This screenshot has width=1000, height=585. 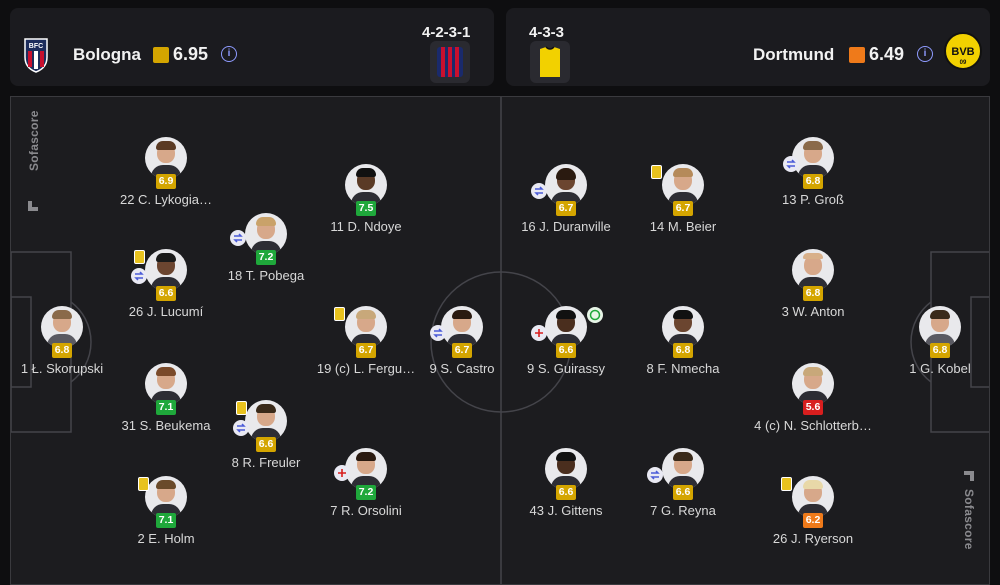 What do you see at coordinates (813, 407) in the screenshot?
I see `player-rating: 5.6` at bounding box center [813, 407].